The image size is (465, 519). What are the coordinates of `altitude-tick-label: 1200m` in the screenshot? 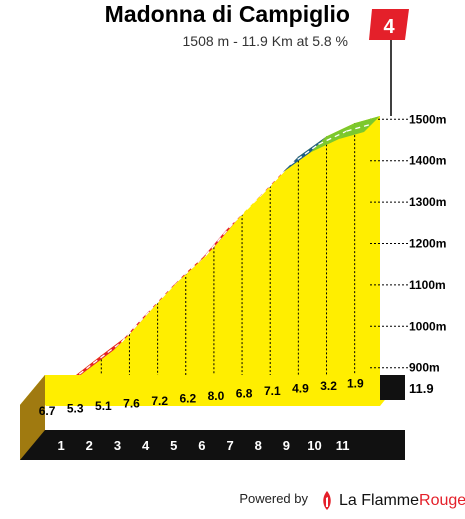 It's located at (427, 244).